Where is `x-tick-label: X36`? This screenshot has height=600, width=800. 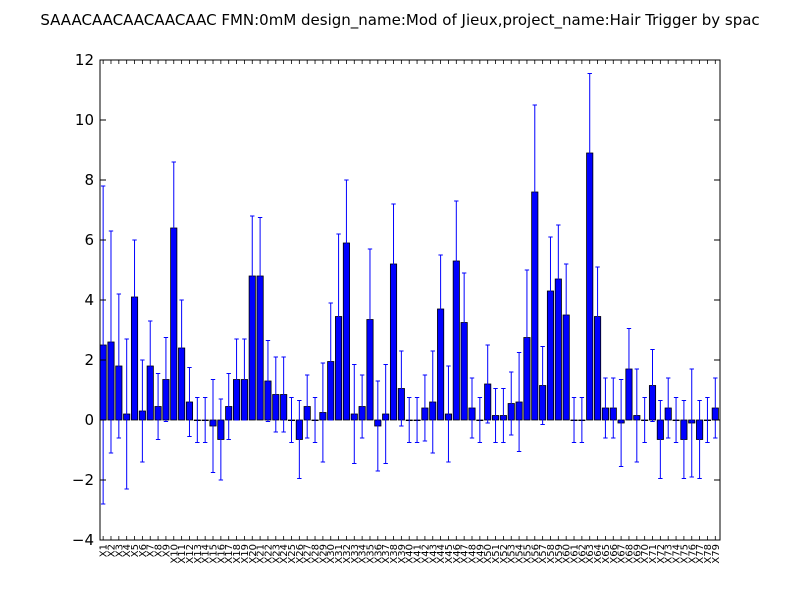 x-tick-label: X36 is located at coordinates (378, 554).